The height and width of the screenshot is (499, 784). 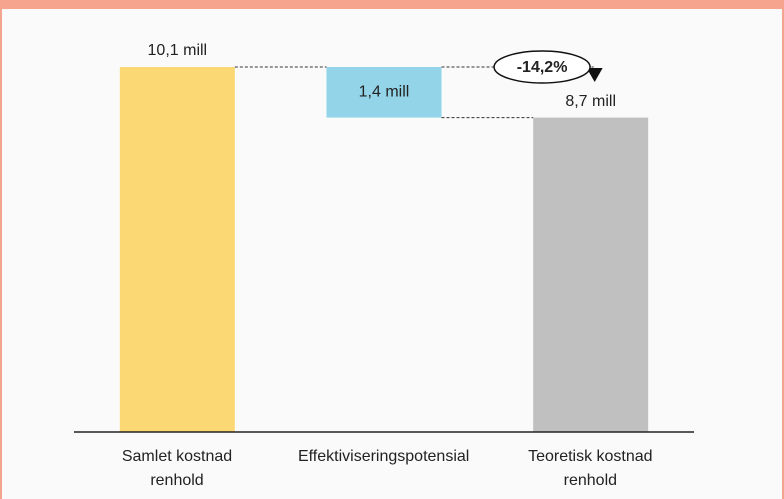 I want to click on x-tick-label-box: Teoretisk kostnad renhold, so click(x=590, y=469).